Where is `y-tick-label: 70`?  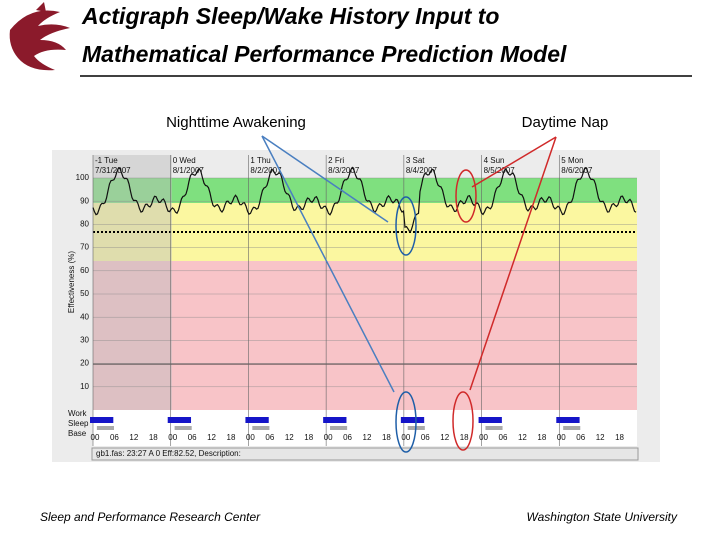 y-tick-label: 70 is located at coordinates (84, 247).